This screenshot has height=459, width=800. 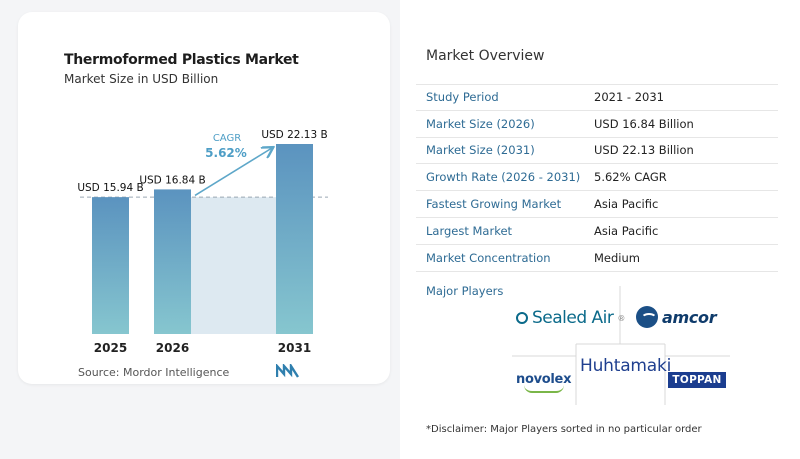 I want to click on huhtamaki-logo: Huhtamaki, so click(x=626, y=366).